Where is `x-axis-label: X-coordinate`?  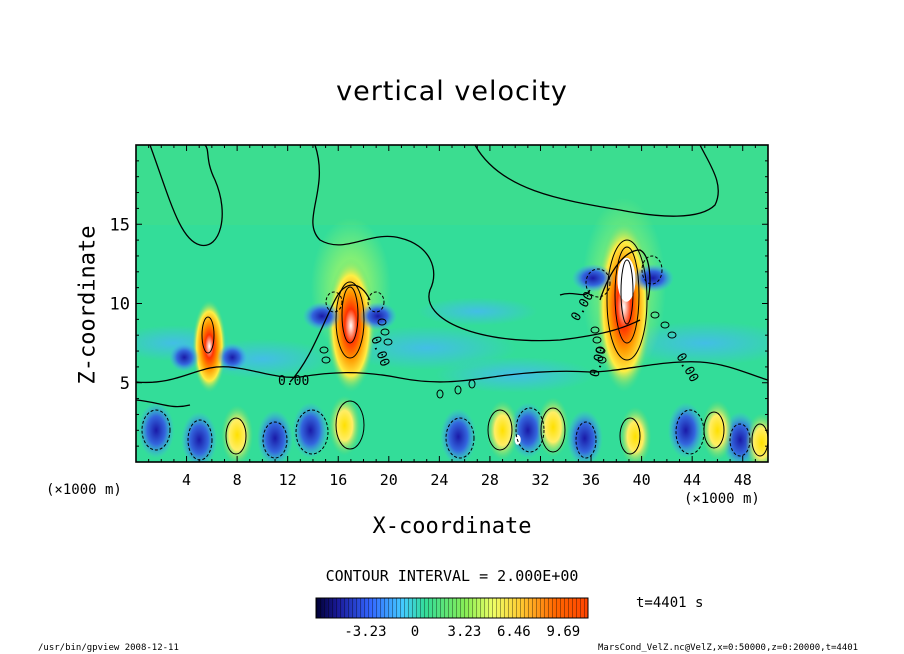 x-axis-label: X-coordinate is located at coordinates (452, 526).